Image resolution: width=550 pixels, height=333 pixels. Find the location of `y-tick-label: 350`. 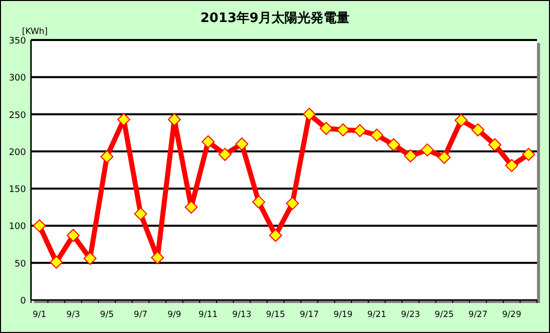

y-tick-label: 350 is located at coordinates (17, 41).